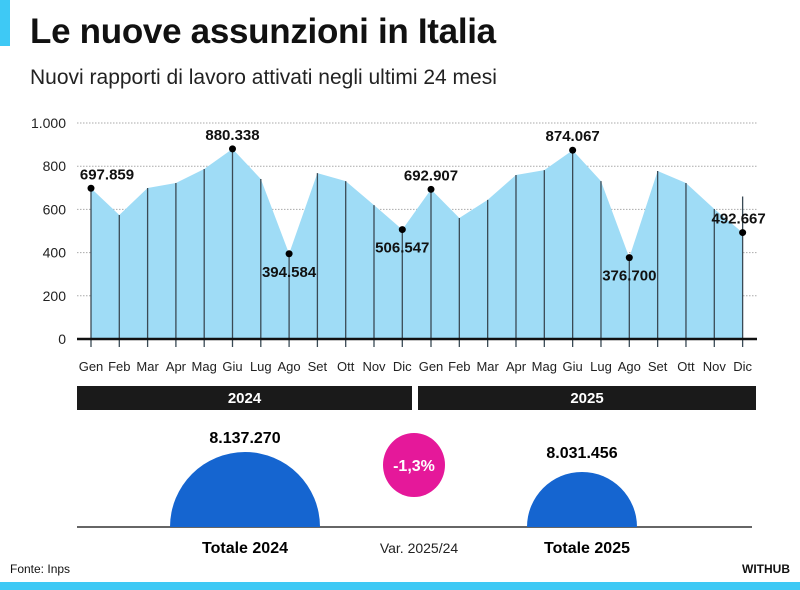 This screenshot has width=800, height=590. Describe the element at coordinates (107, 174) in the screenshot. I see `data-label: 697.859` at that location.